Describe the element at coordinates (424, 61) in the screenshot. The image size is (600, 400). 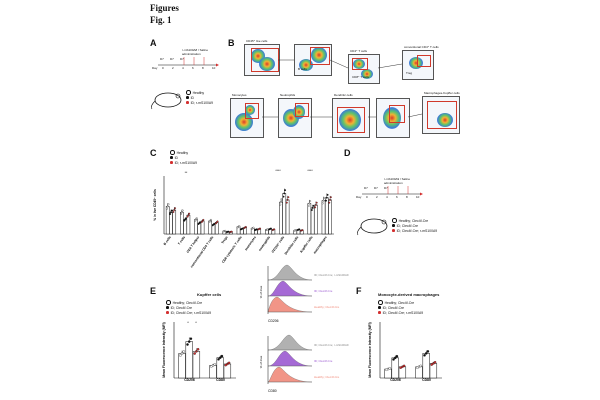
I see `flow-conventional-t-gate` at that location.